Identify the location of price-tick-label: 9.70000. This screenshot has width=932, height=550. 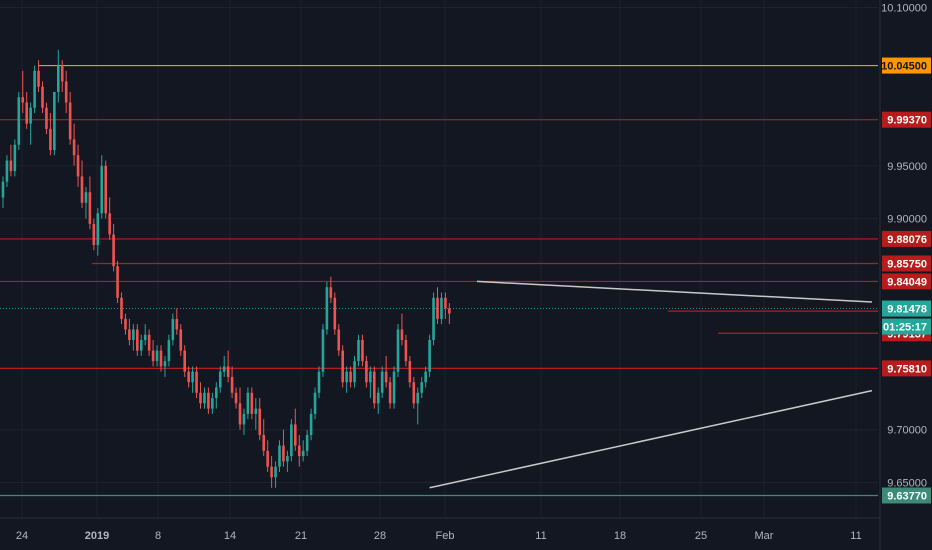
(907, 431).